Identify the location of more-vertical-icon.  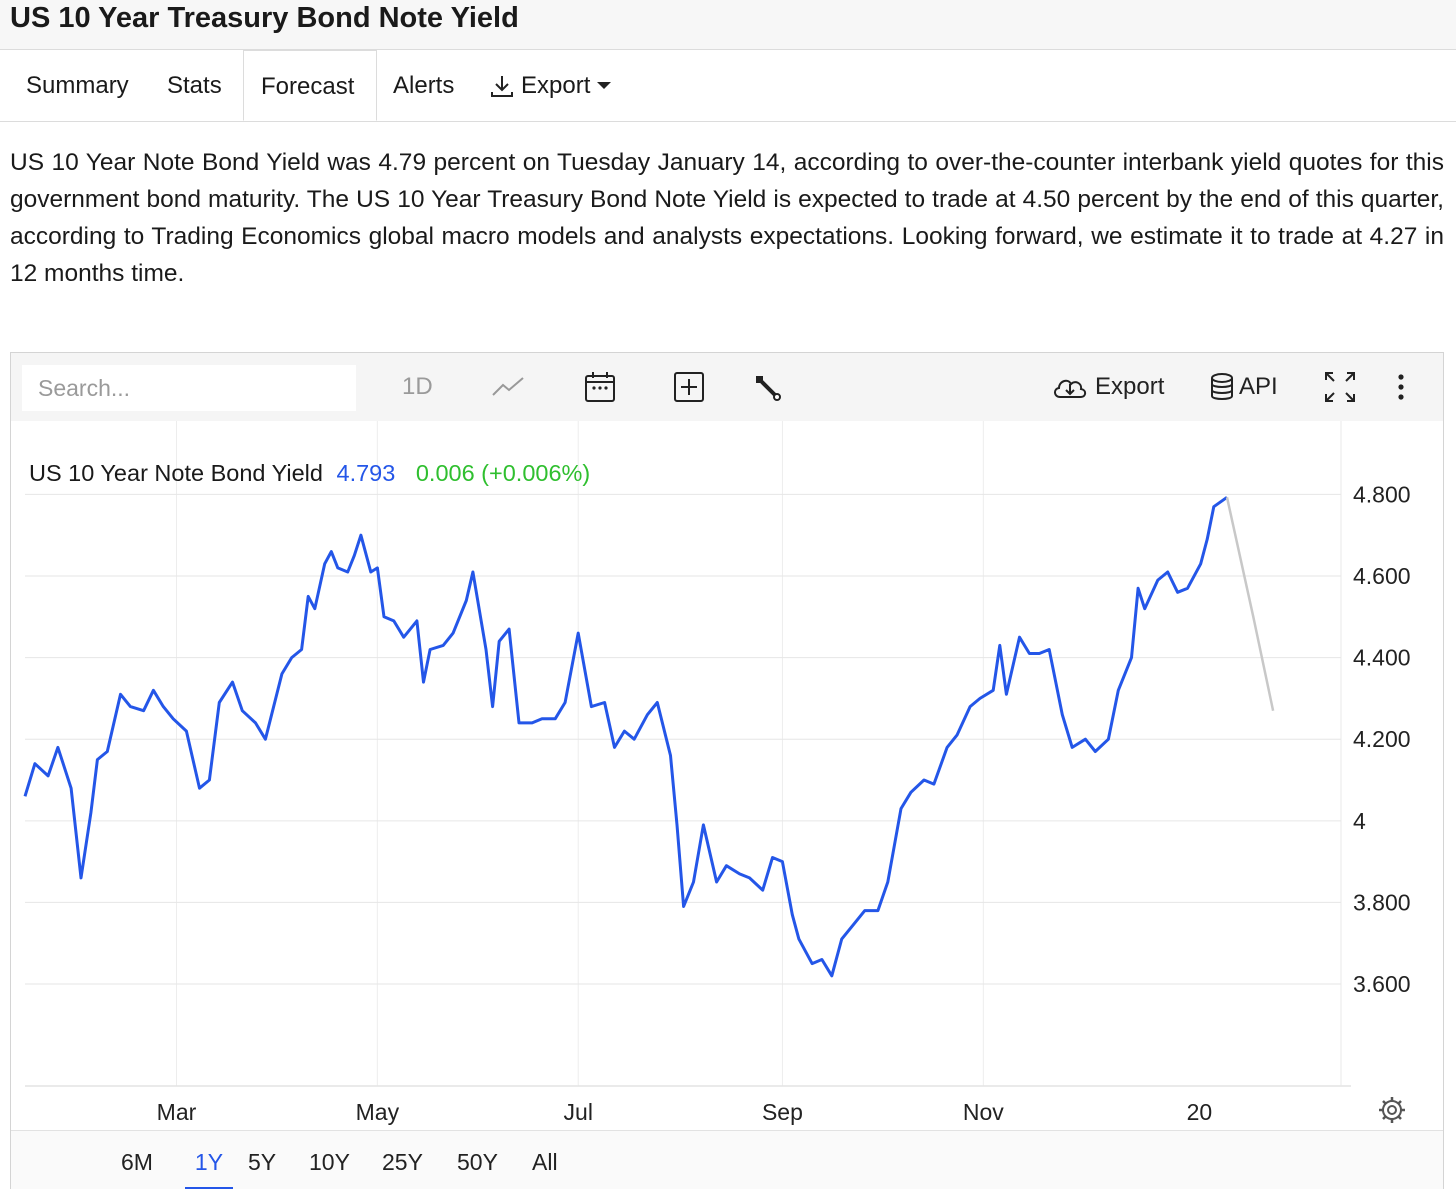
(1401, 387).